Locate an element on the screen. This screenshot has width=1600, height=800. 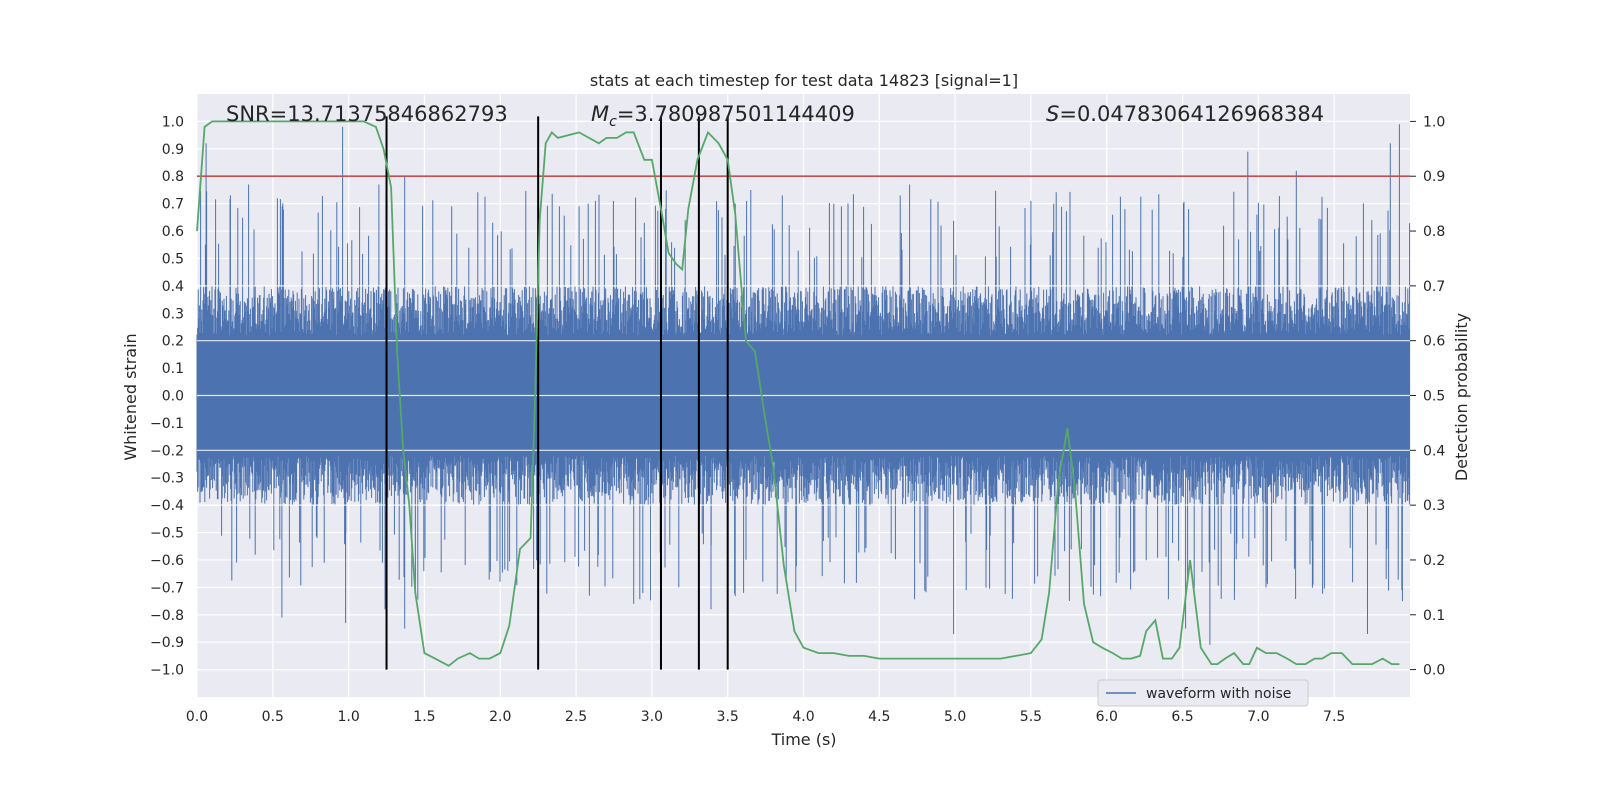
x-tick-label: 1.0 is located at coordinates (348, 717).